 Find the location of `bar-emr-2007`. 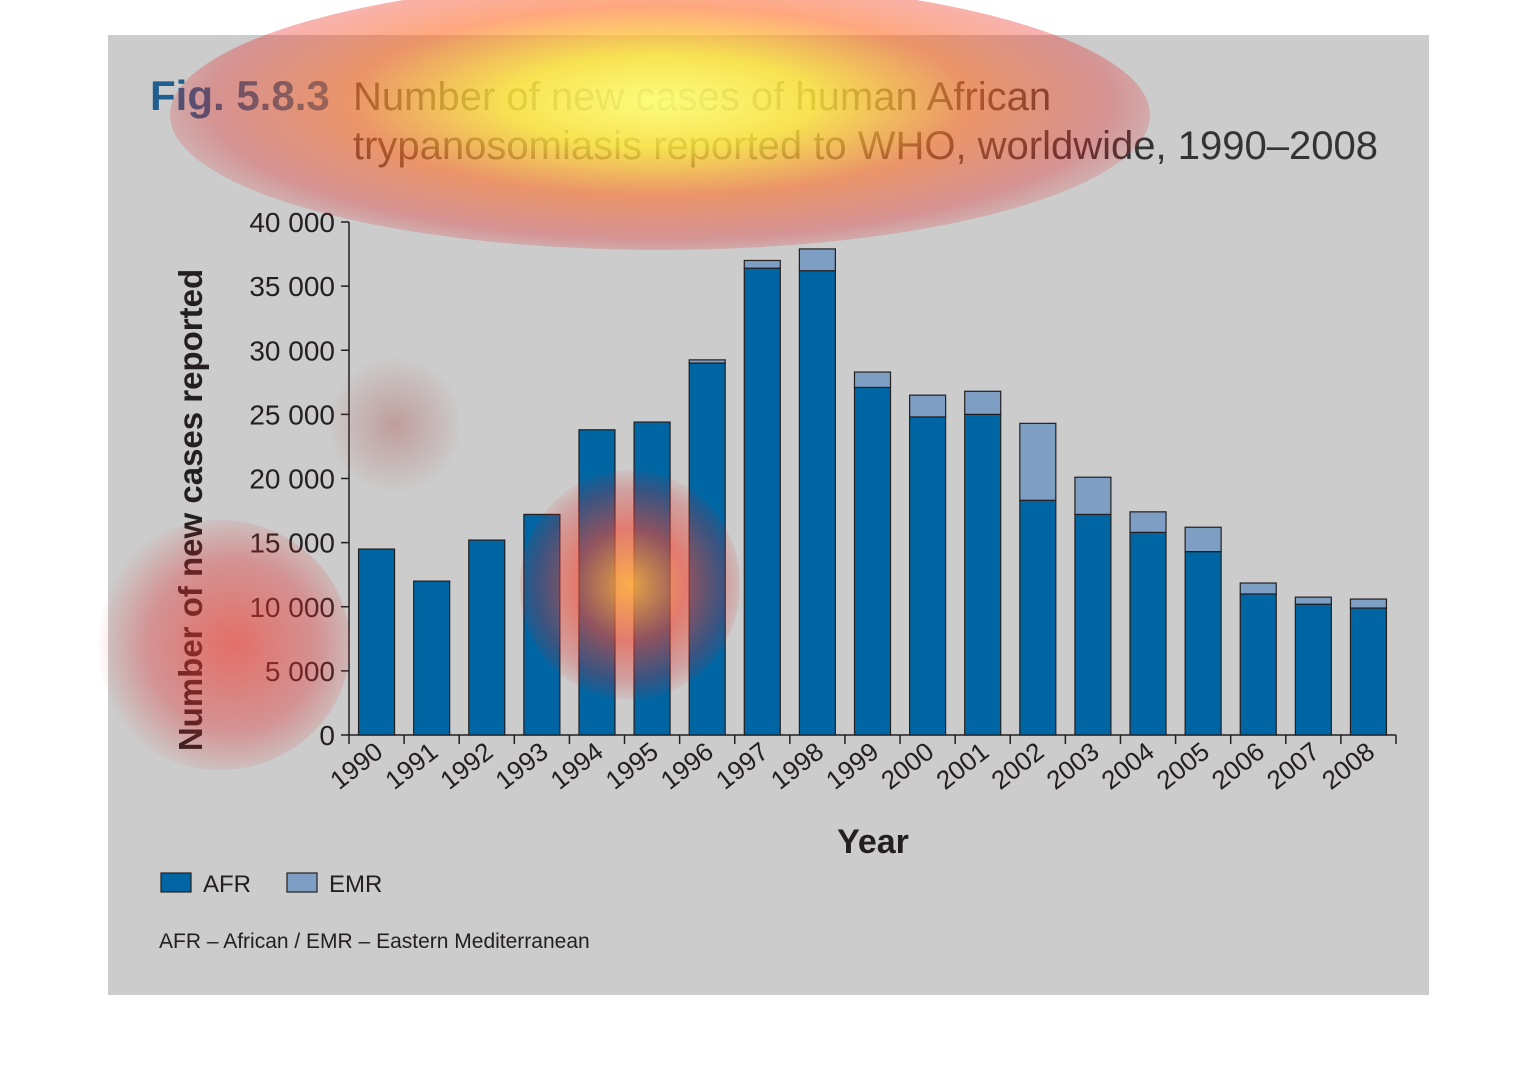

bar-emr-2007 is located at coordinates (1313, 600).